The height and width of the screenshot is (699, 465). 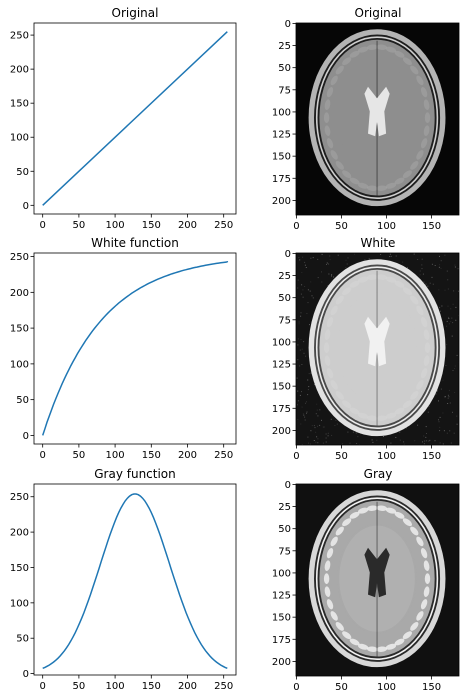 I want to click on image-original: Original 0 50 100 150 0 25 50 75 100 125 150 175 200, so click(x=365, y=119).